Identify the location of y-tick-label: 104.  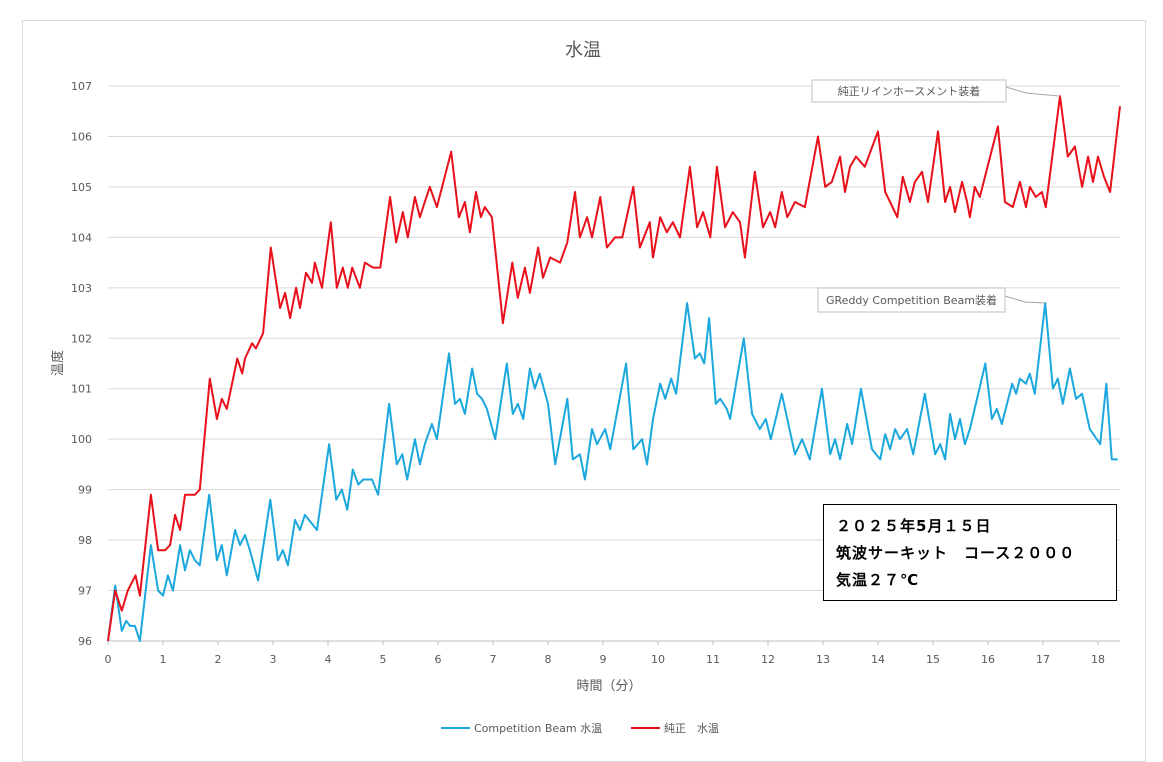
(81, 237).